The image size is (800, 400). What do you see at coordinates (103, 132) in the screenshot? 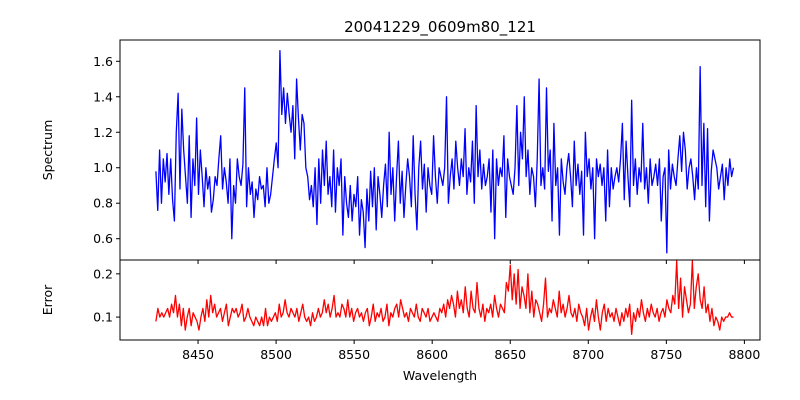
I see `spectrum-y-tick-label: 1.2` at bounding box center [103, 132].